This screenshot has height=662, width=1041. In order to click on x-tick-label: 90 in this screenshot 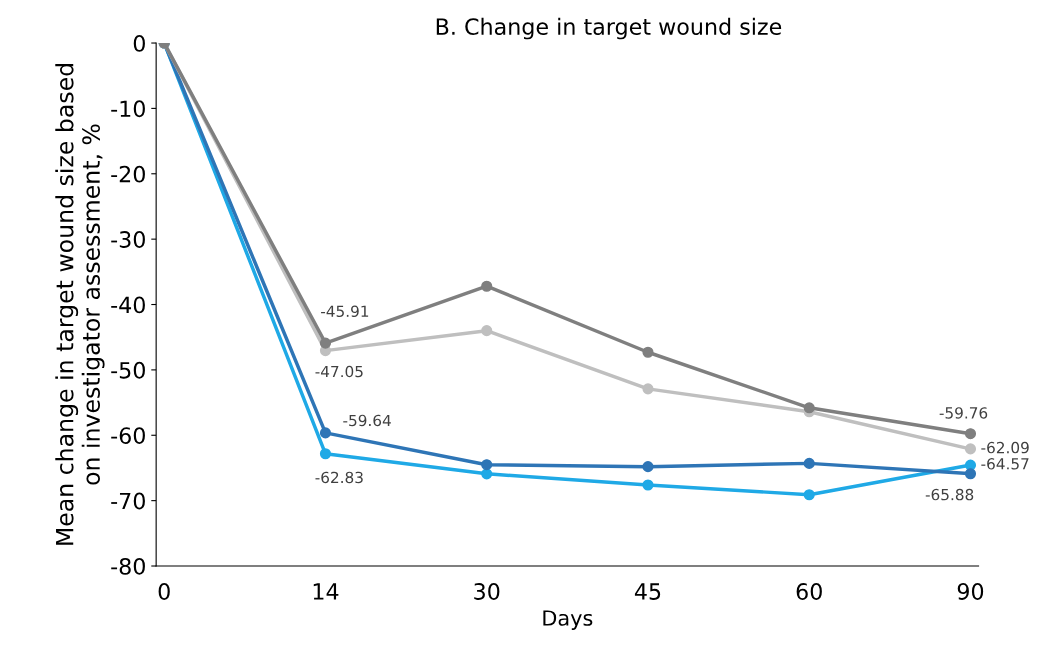, I will do `click(970, 591)`.